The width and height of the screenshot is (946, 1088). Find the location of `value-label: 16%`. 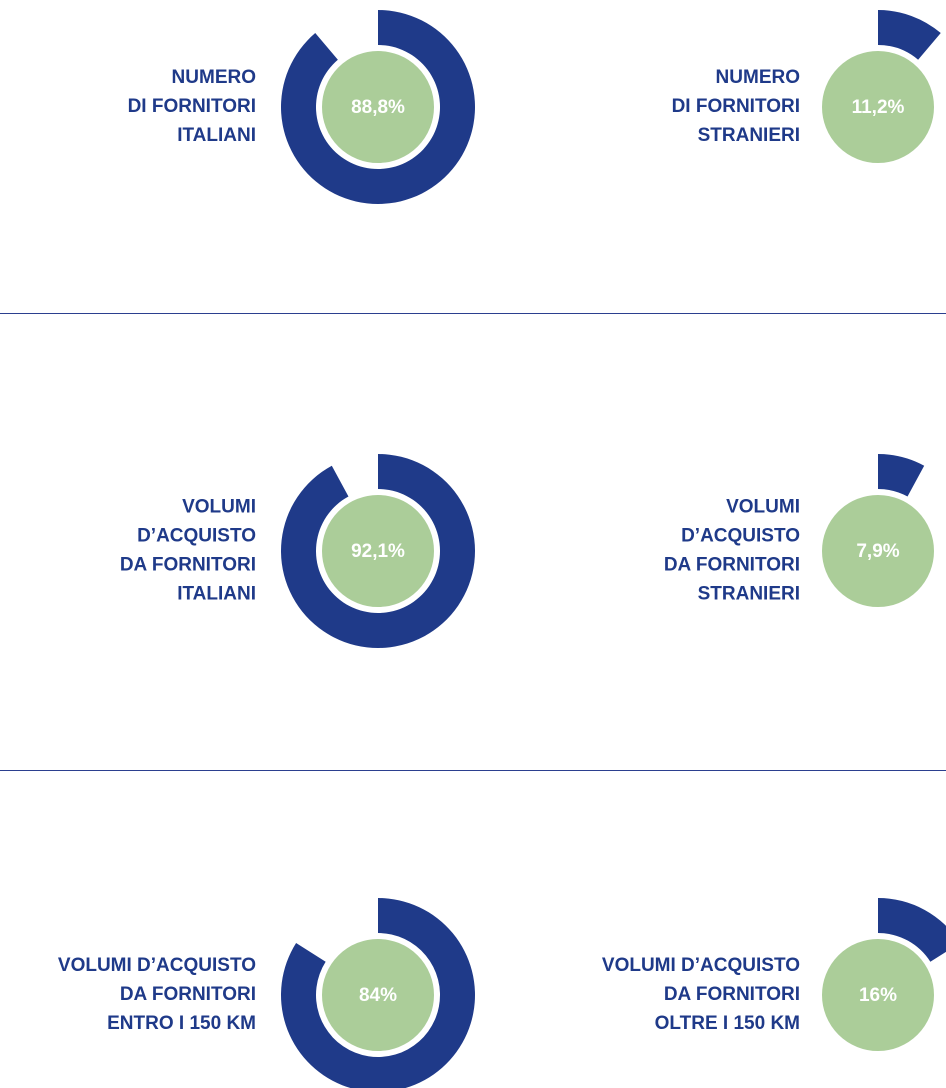

value-label: 16% is located at coordinates (878, 995).